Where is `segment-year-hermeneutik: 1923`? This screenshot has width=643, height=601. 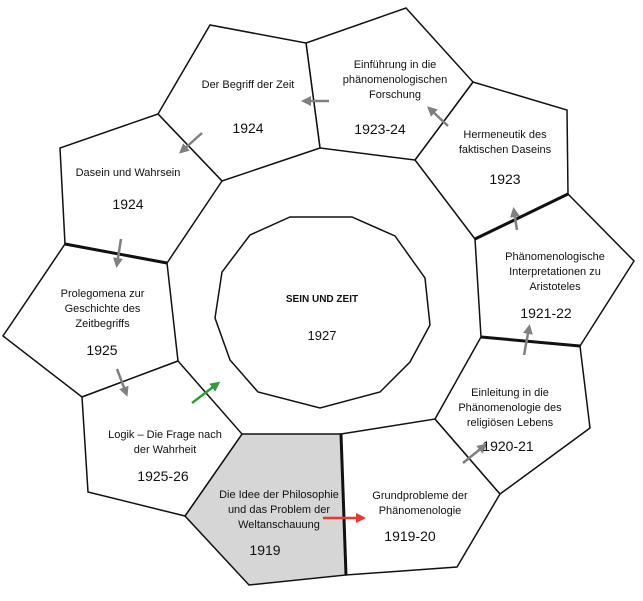
segment-year-hermeneutik: 1923 is located at coordinates (505, 179).